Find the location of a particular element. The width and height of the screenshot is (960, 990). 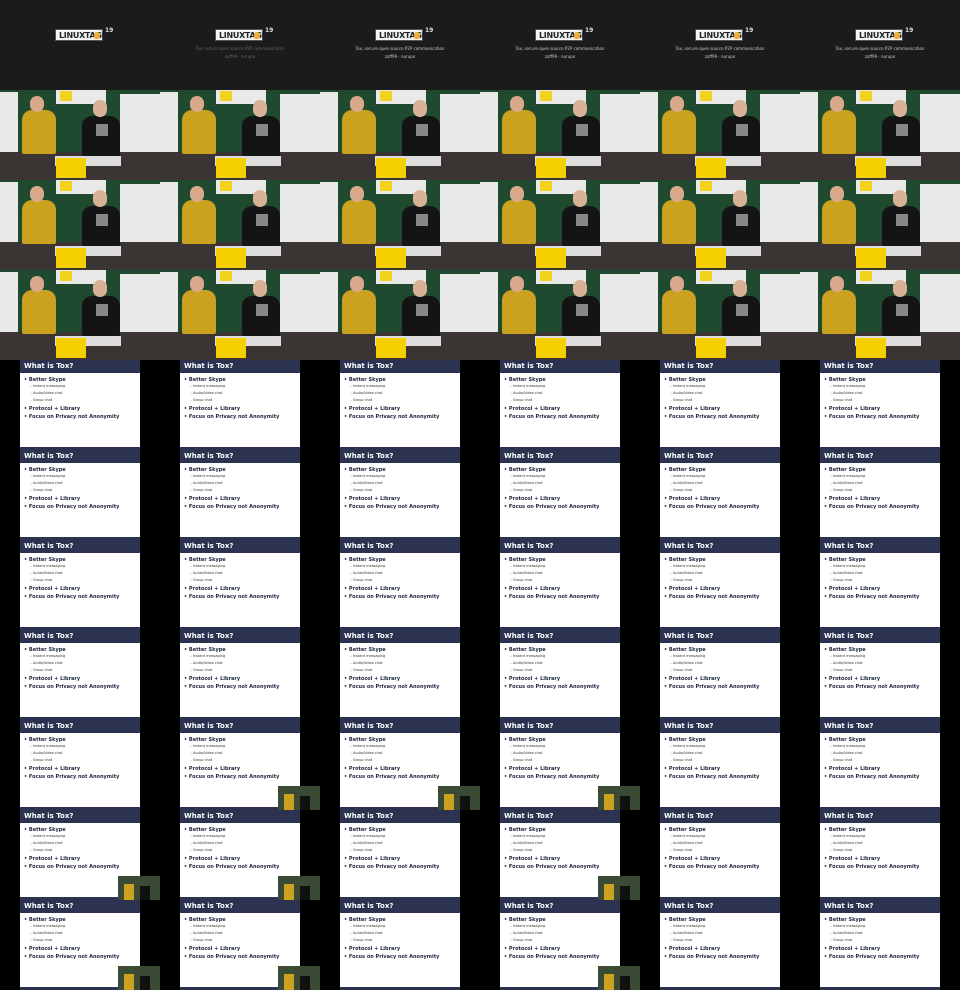

wall-yellow is located at coordinates (546, 186).